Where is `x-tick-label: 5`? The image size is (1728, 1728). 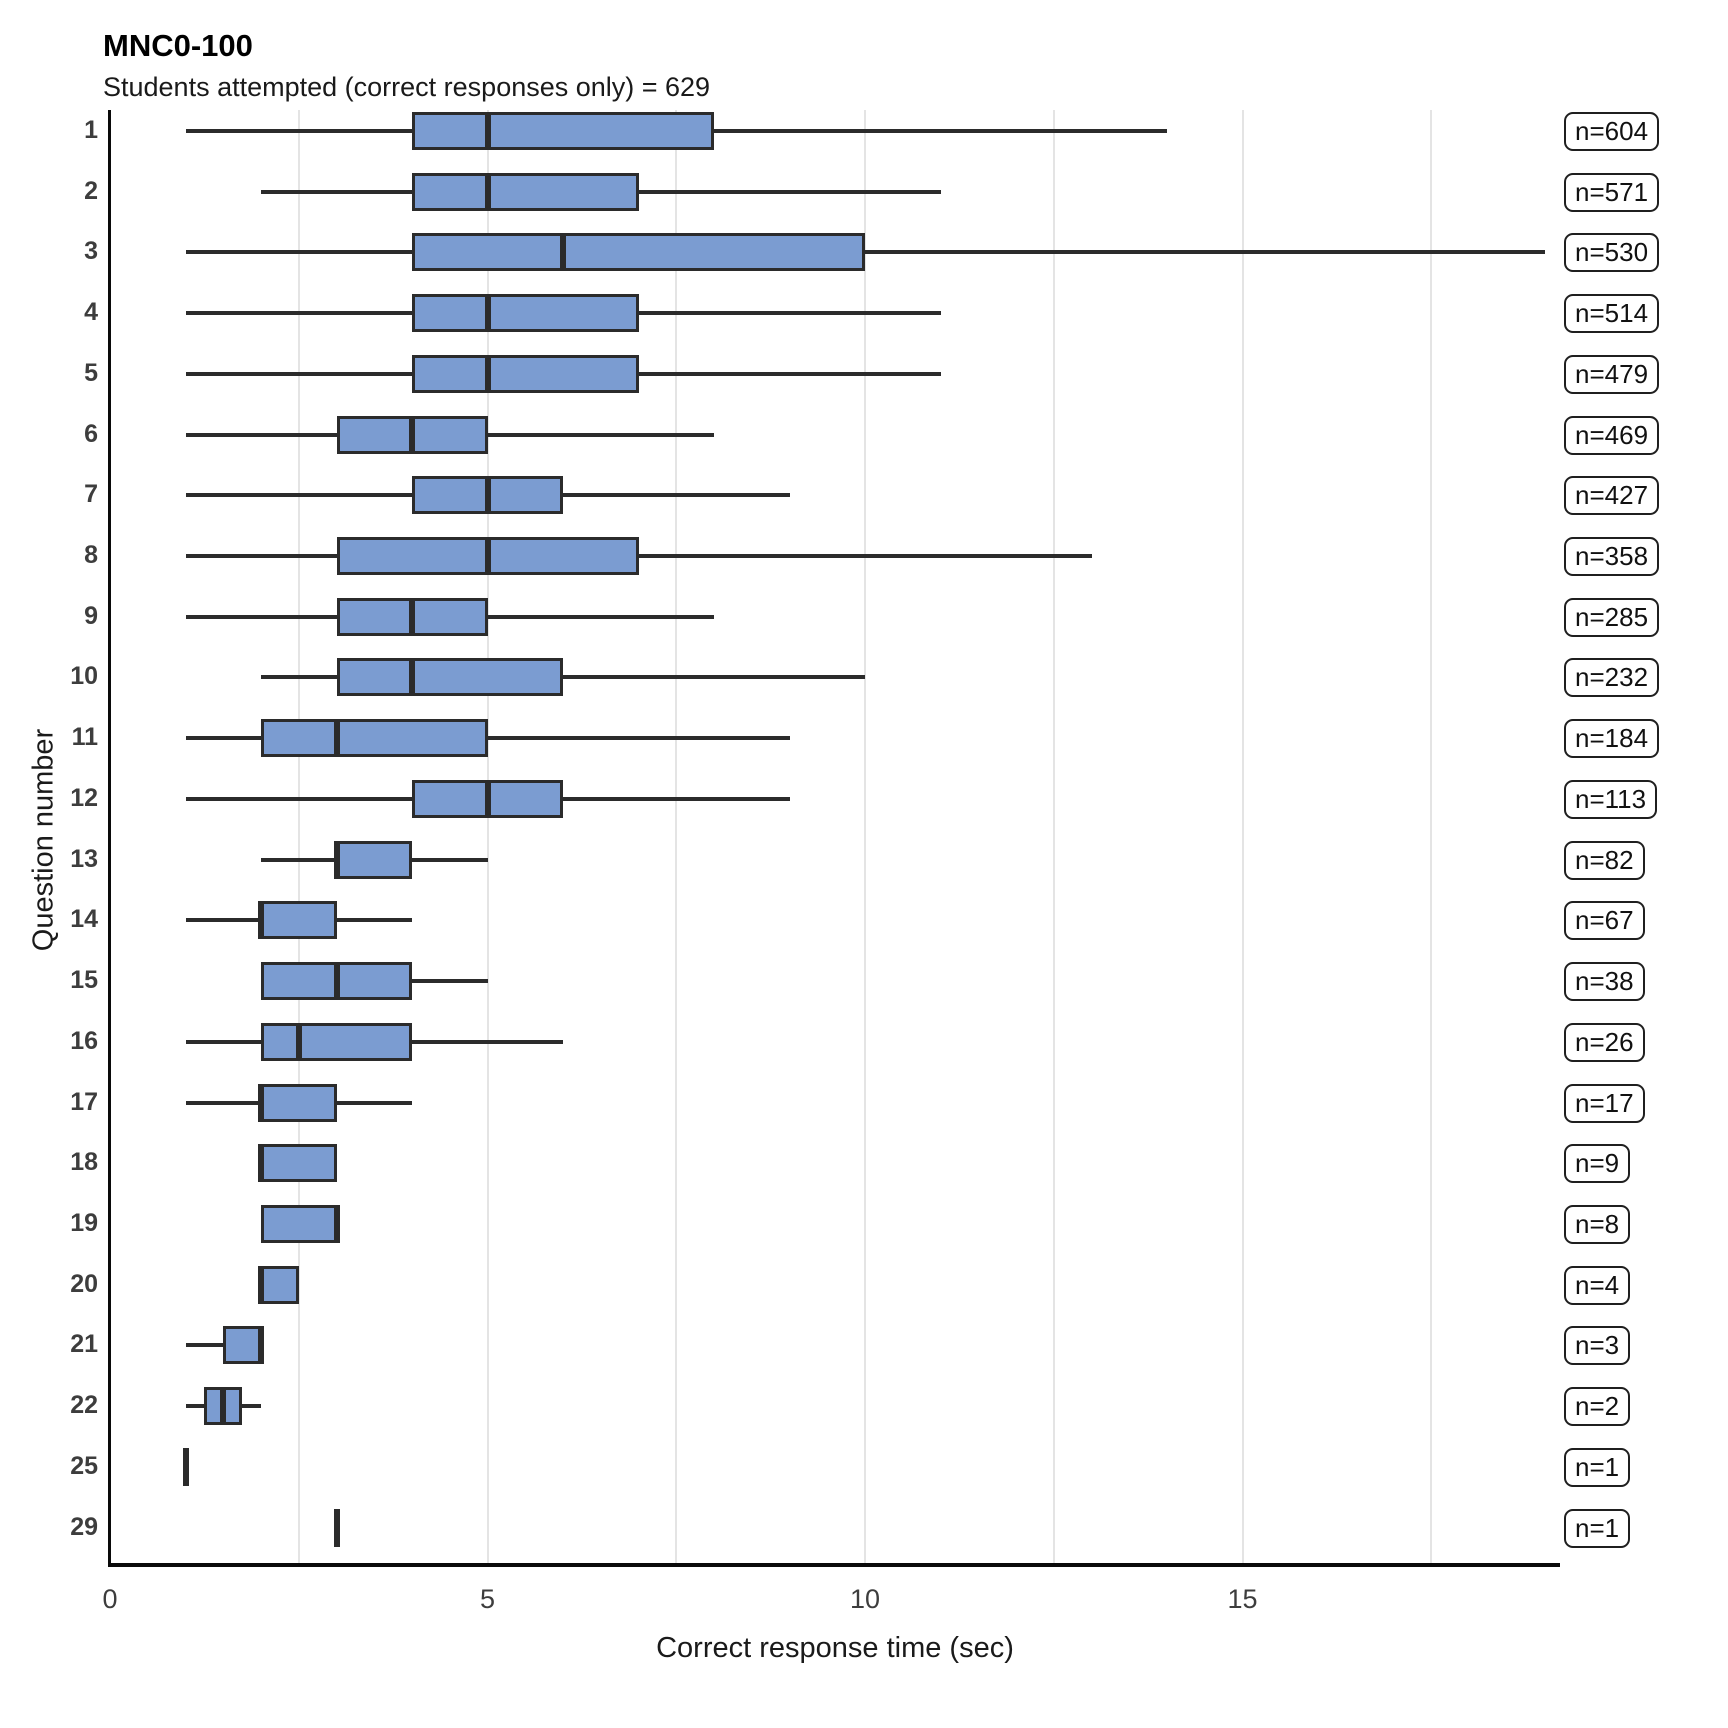
x-tick-label: 5 is located at coordinates (487, 1599).